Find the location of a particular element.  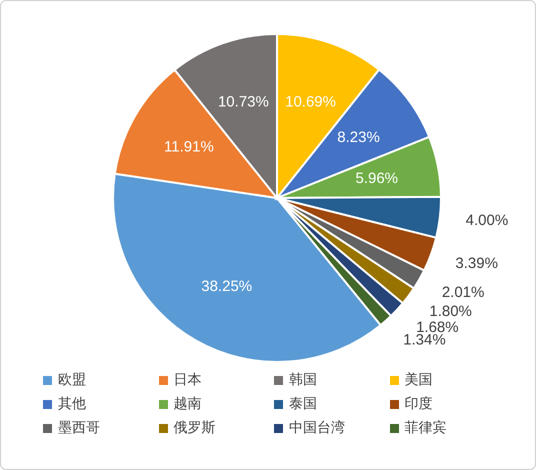

legend-label: 其他 is located at coordinates (72, 404).